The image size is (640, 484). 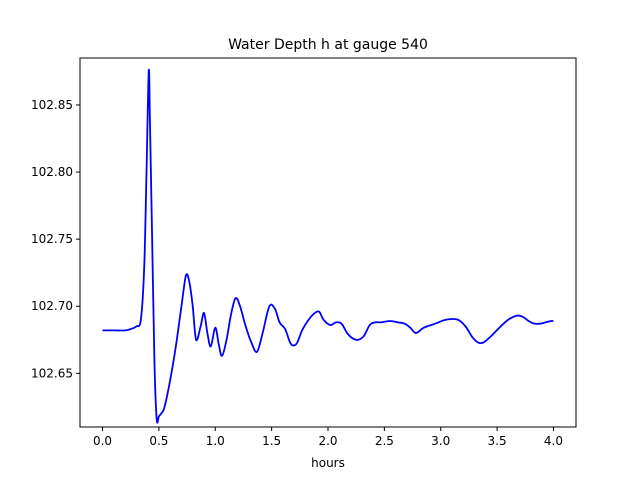 What do you see at coordinates (52, 105) in the screenshot?
I see `y-tick-label: 102.85` at bounding box center [52, 105].